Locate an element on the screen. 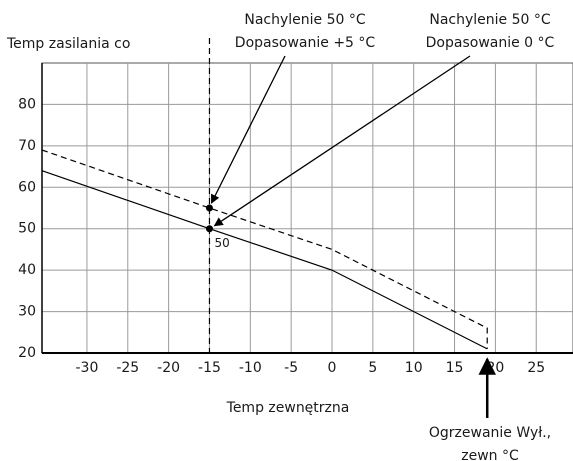  x-tick-label: -15 is located at coordinates (209, 368).